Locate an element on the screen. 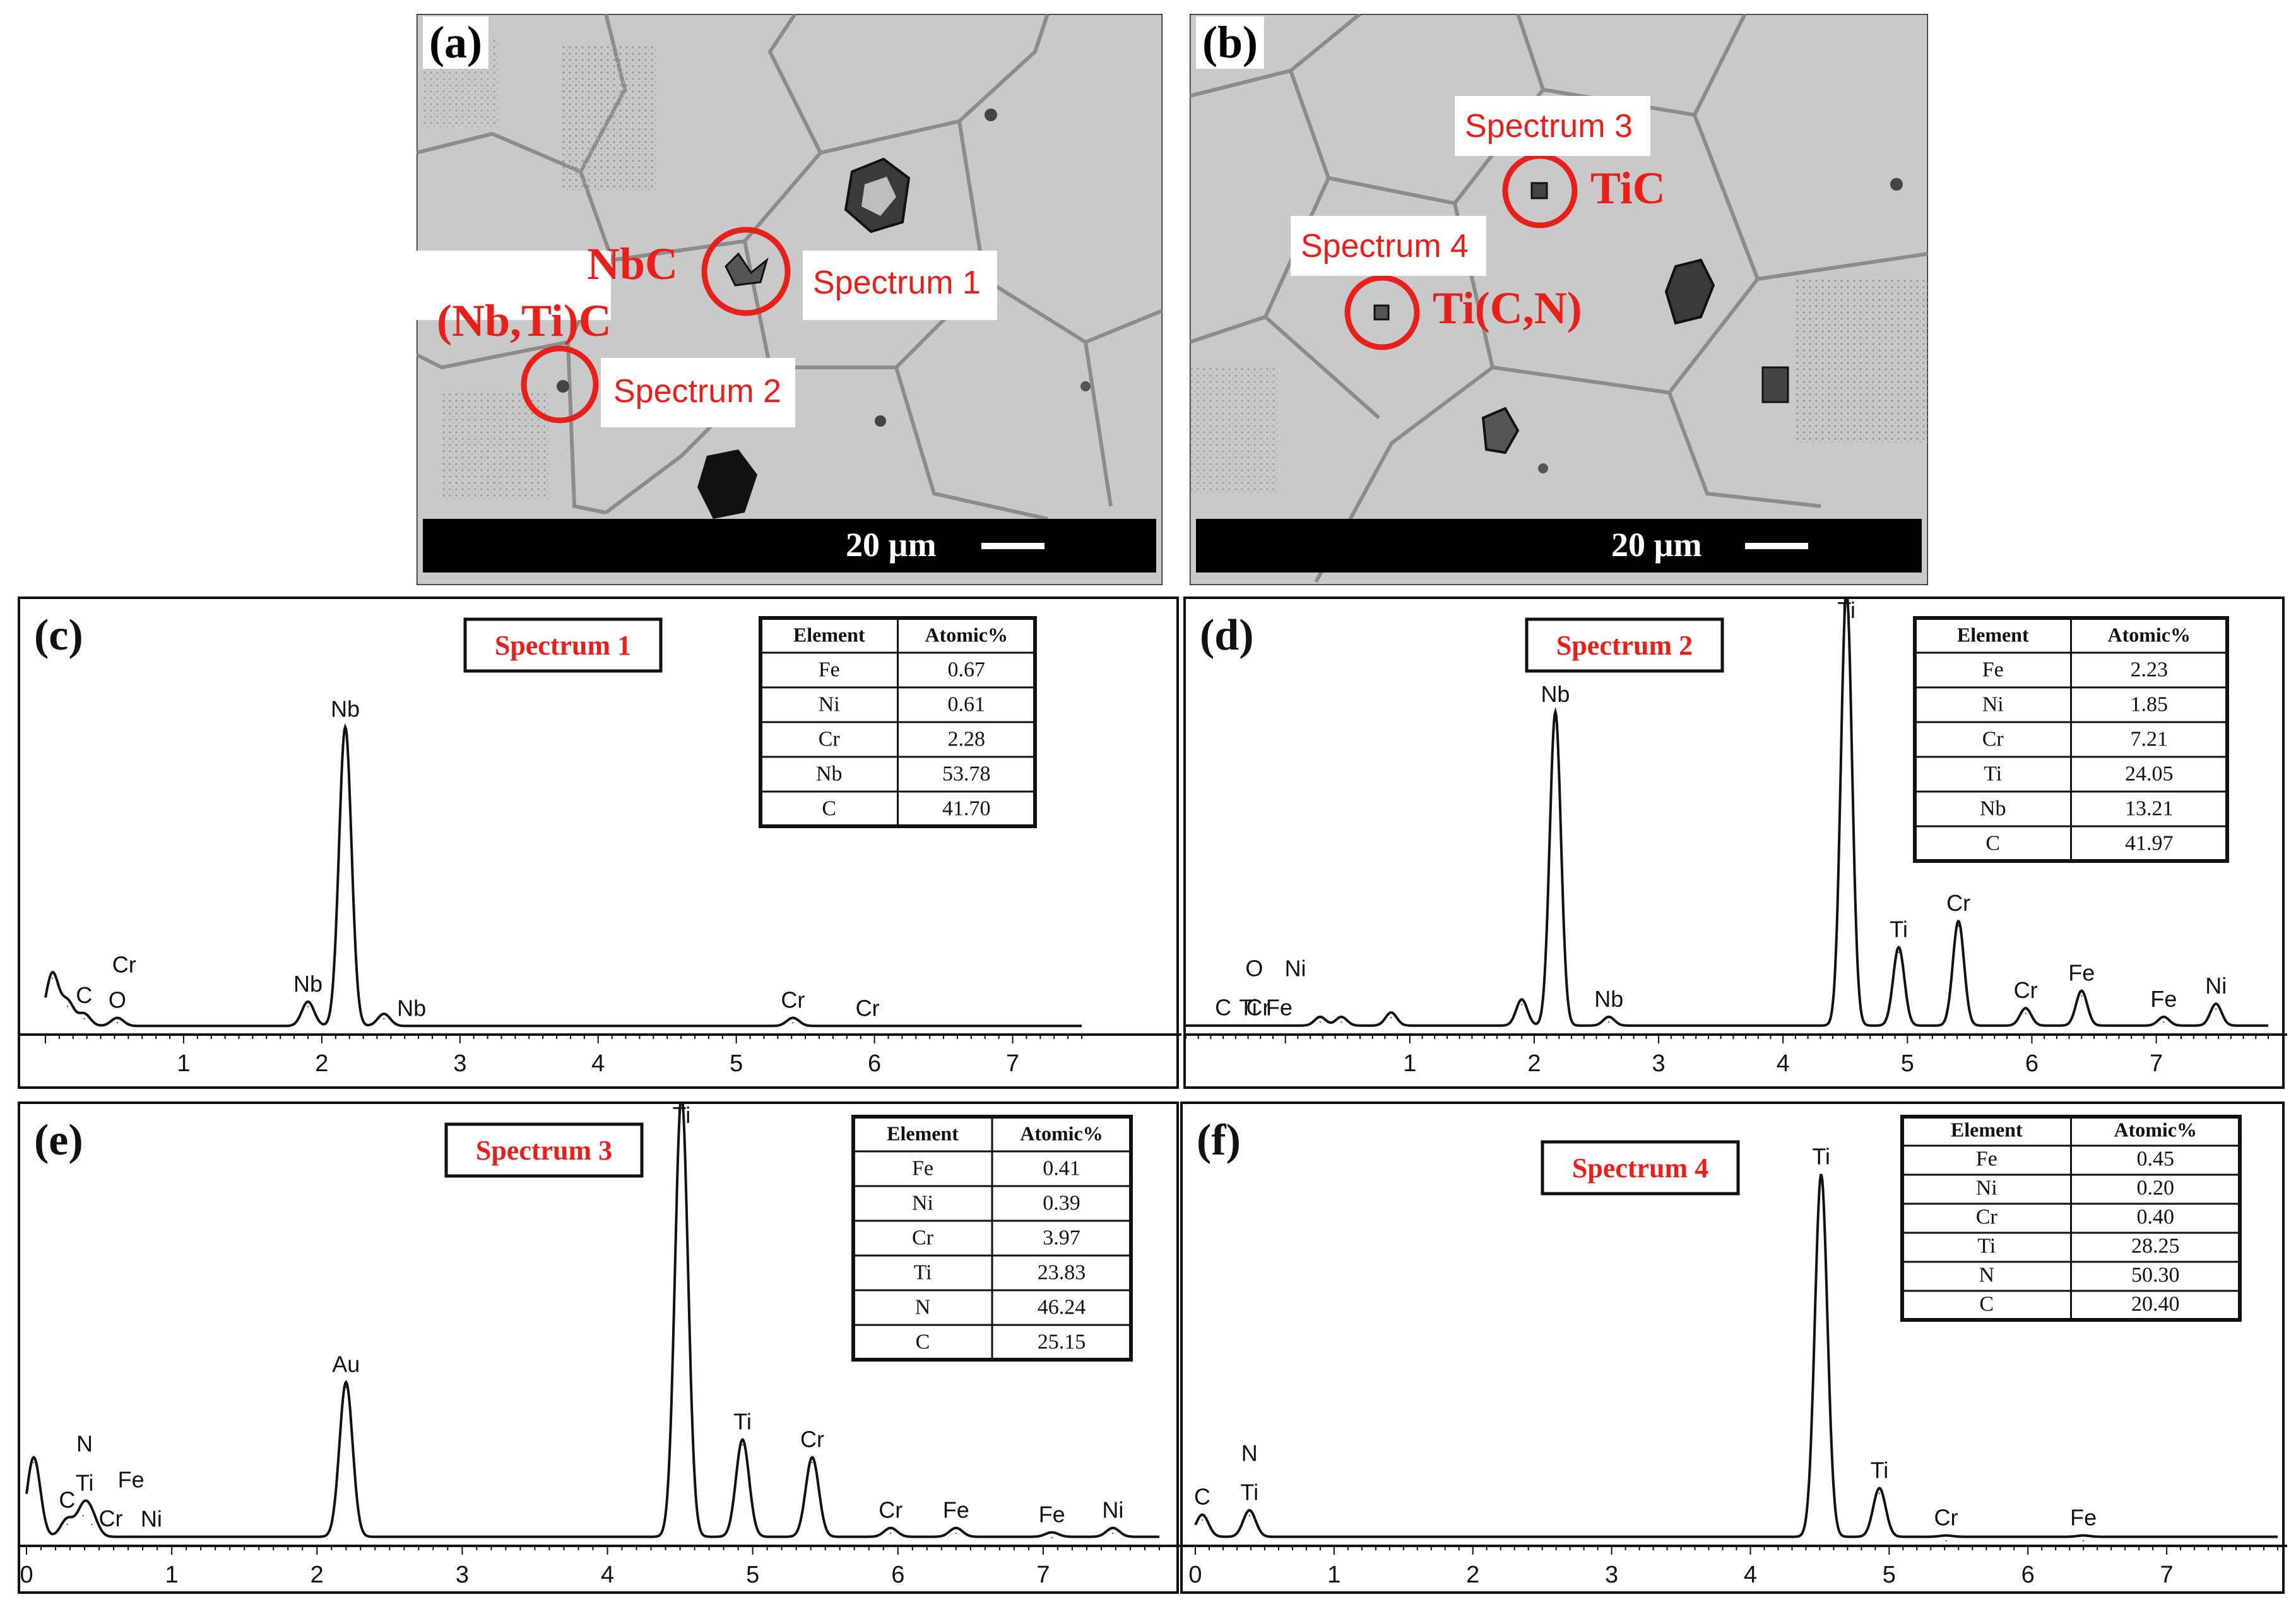 Image resolution: width=2296 pixels, height=1609 pixels. table-cell-atomic: 23.83 is located at coordinates (1062, 1272).